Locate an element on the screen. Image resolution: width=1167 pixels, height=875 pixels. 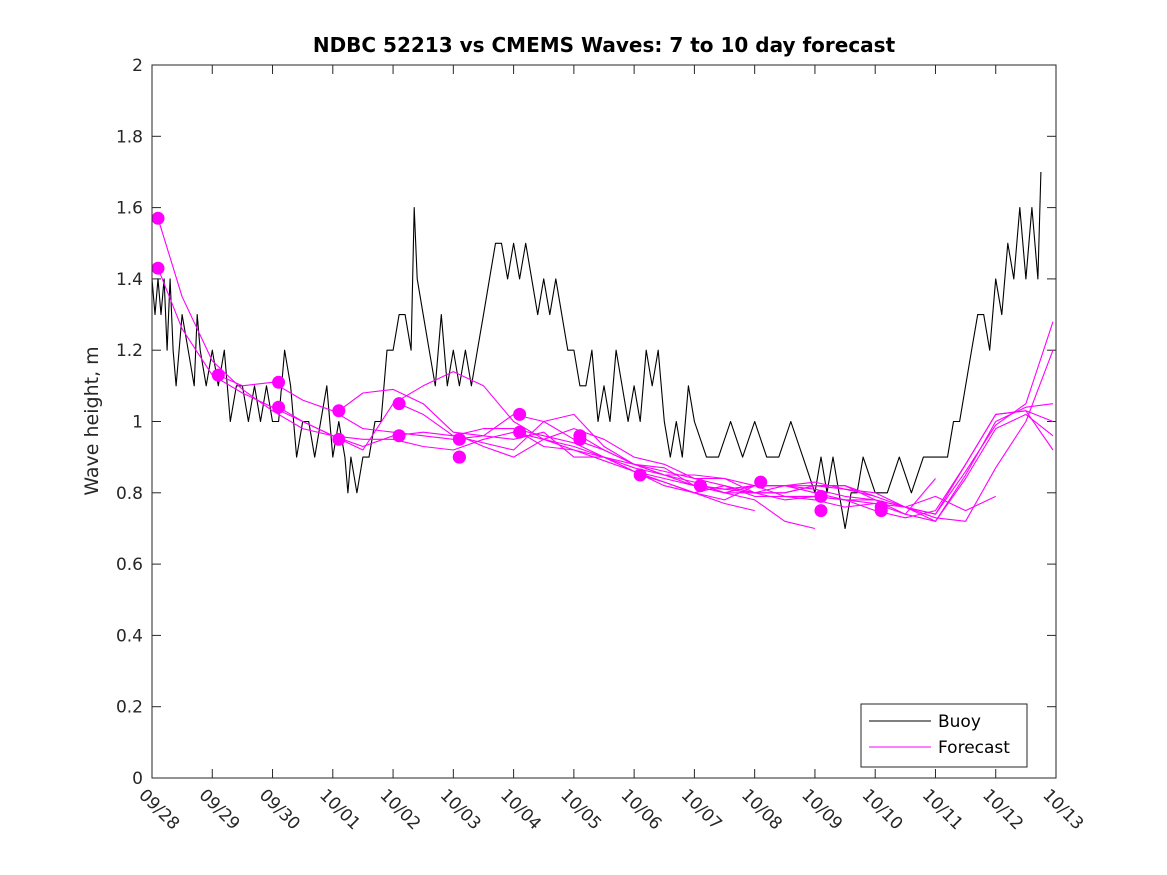
legend: Buoy Forecast is located at coordinates (944, 735).